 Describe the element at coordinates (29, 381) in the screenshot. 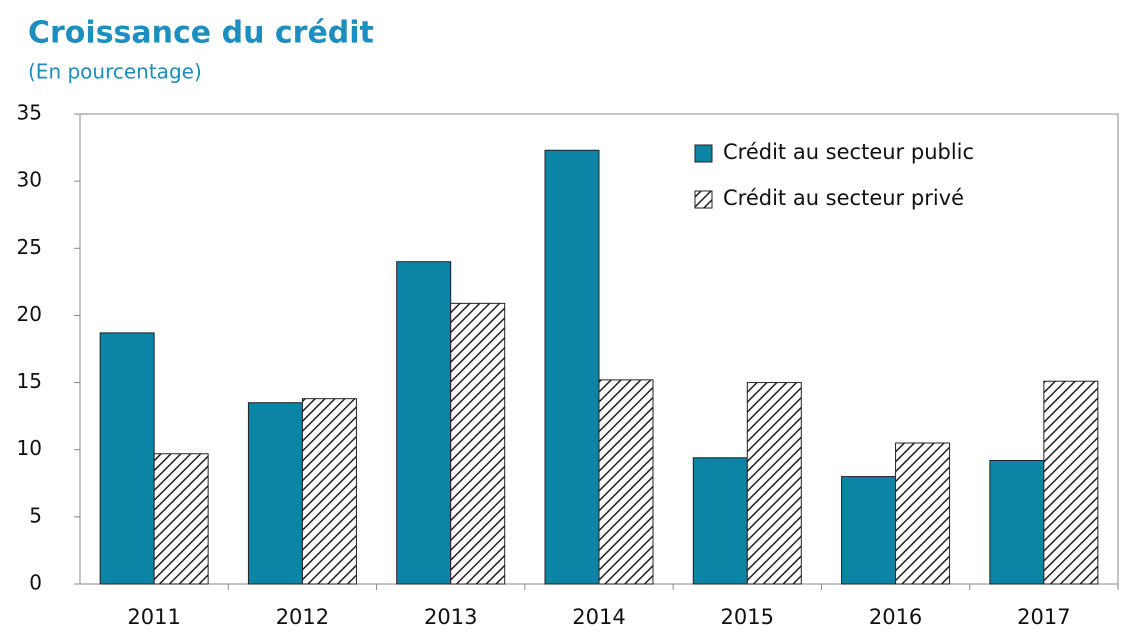

I see `y-tick-label: 15` at that location.